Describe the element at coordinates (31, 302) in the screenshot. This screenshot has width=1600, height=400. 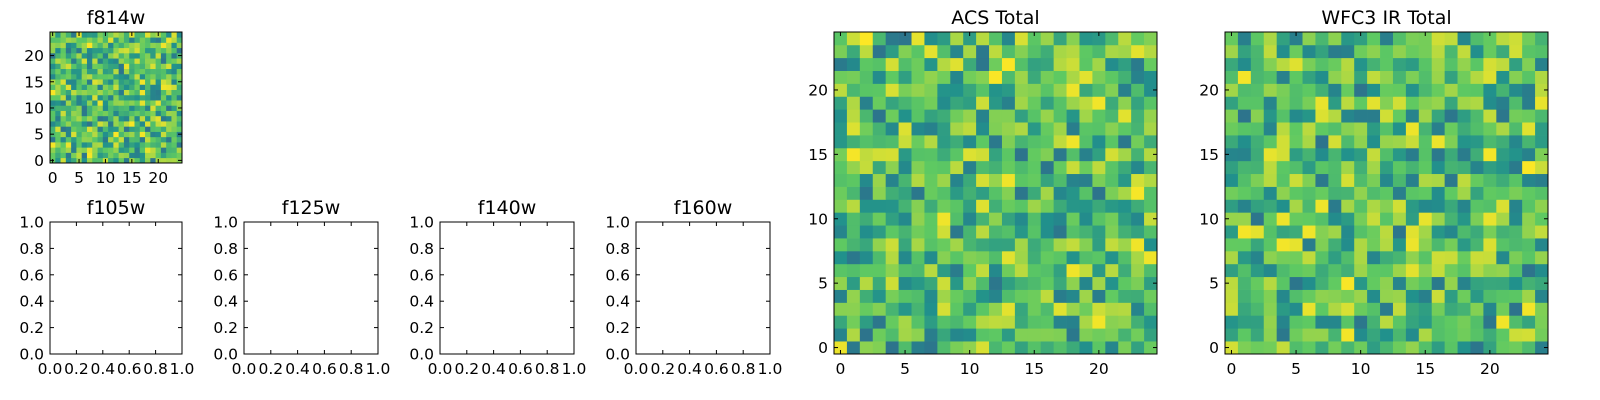
I see `y-tick-label: 0.4` at that location.